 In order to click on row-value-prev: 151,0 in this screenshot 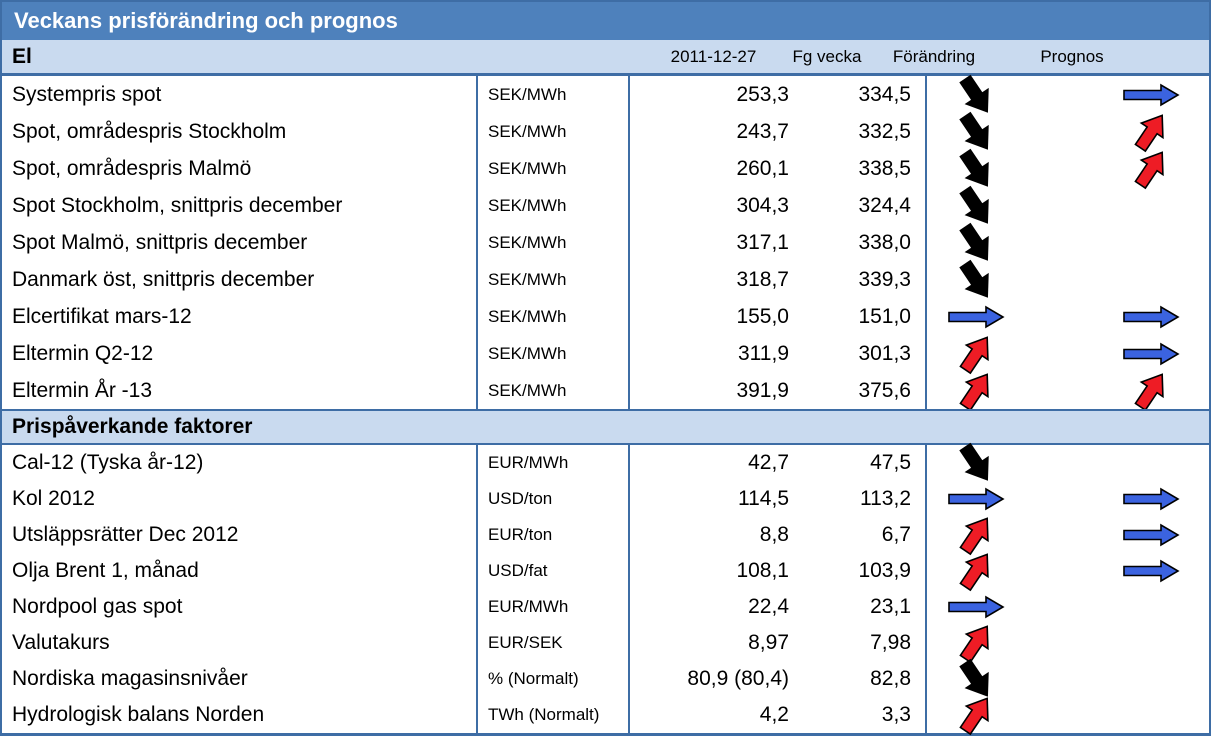, I will do `click(860, 316)`.